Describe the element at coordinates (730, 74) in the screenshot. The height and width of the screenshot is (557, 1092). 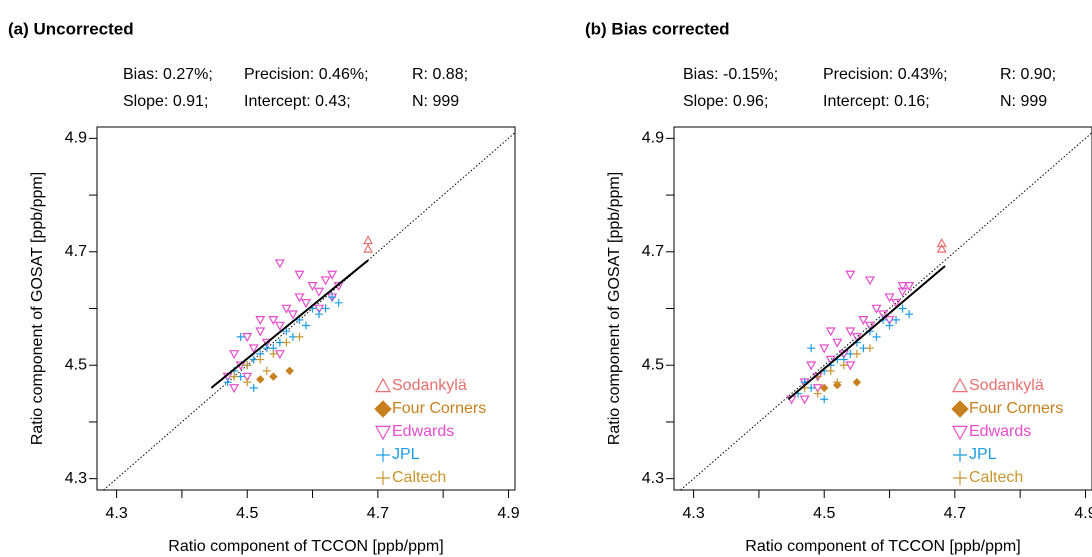
I see `stat-text: Bias: -0.15%;` at that location.